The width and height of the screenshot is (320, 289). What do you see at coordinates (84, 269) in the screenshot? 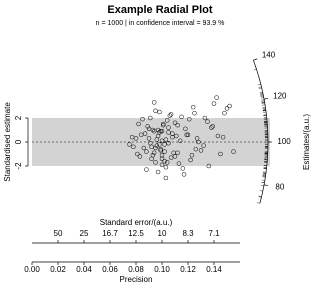
I see `x-tick-label: 0.04` at bounding box center [84, 269].